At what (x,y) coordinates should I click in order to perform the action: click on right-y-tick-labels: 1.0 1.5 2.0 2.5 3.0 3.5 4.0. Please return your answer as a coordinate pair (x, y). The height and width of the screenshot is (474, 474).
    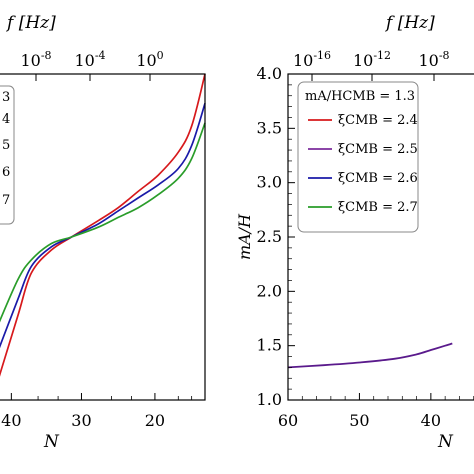
    Looking at the image, I should click on (269, 236).